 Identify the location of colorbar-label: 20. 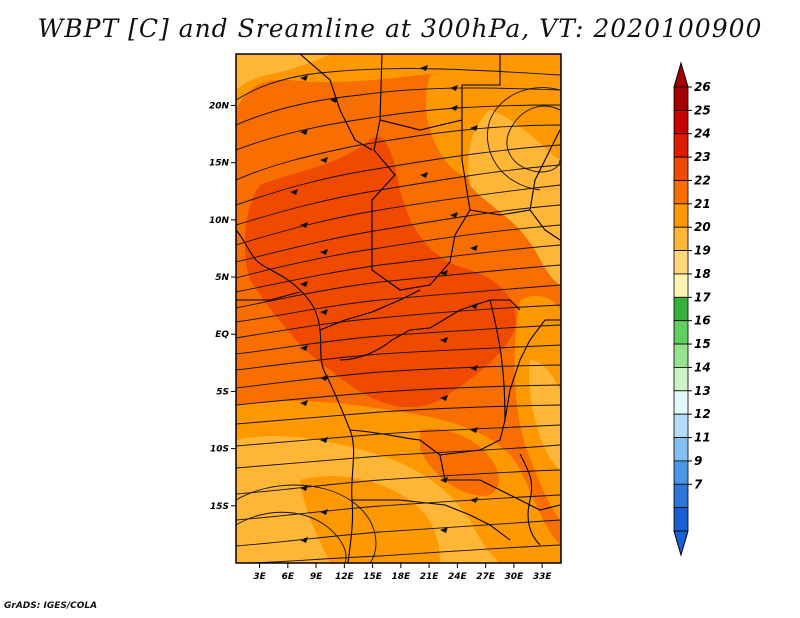
(702, 227).